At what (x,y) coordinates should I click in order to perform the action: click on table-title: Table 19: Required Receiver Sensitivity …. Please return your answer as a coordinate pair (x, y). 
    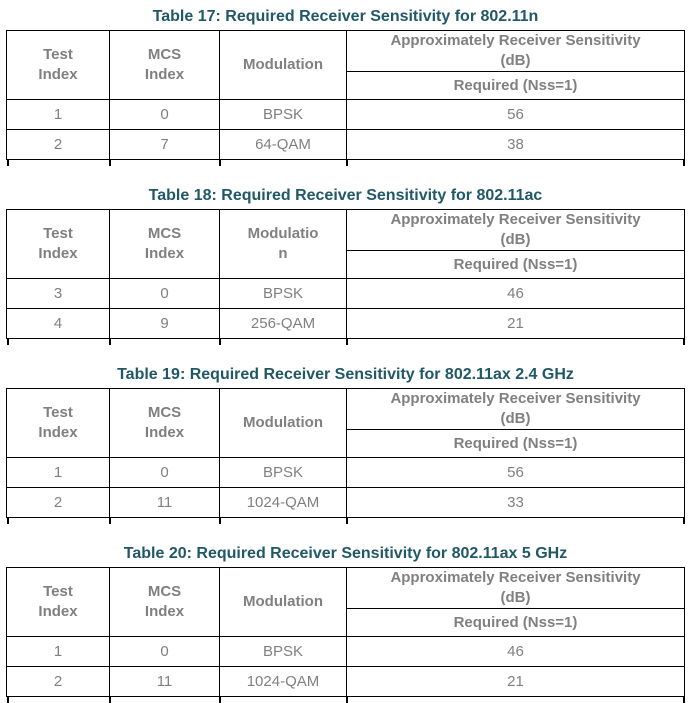
    Looking at the image, I should click on (345, 374).